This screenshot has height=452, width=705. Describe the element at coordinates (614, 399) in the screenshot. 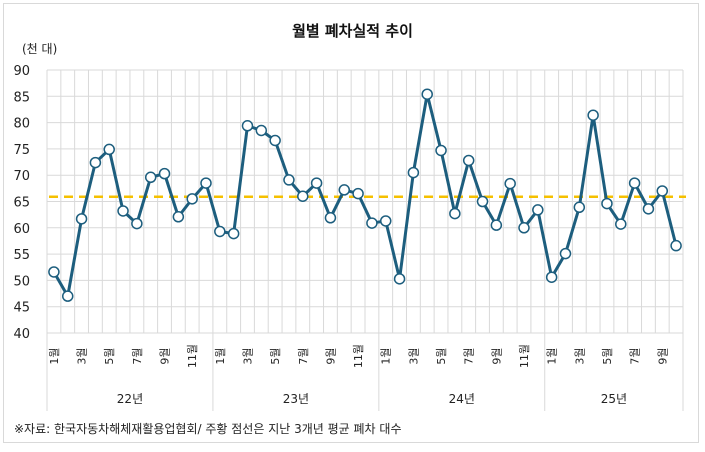

I see `year-group-label: 25년` at that location.